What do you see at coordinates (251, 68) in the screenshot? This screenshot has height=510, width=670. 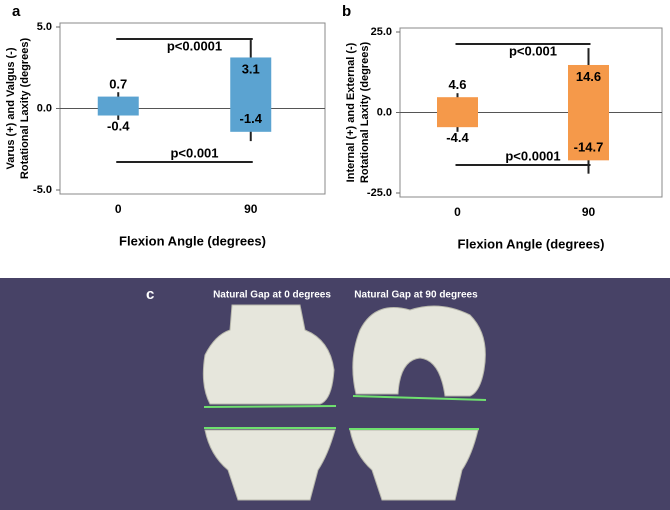 I see `value-label: 3.1` at bounding box center [251, 68].